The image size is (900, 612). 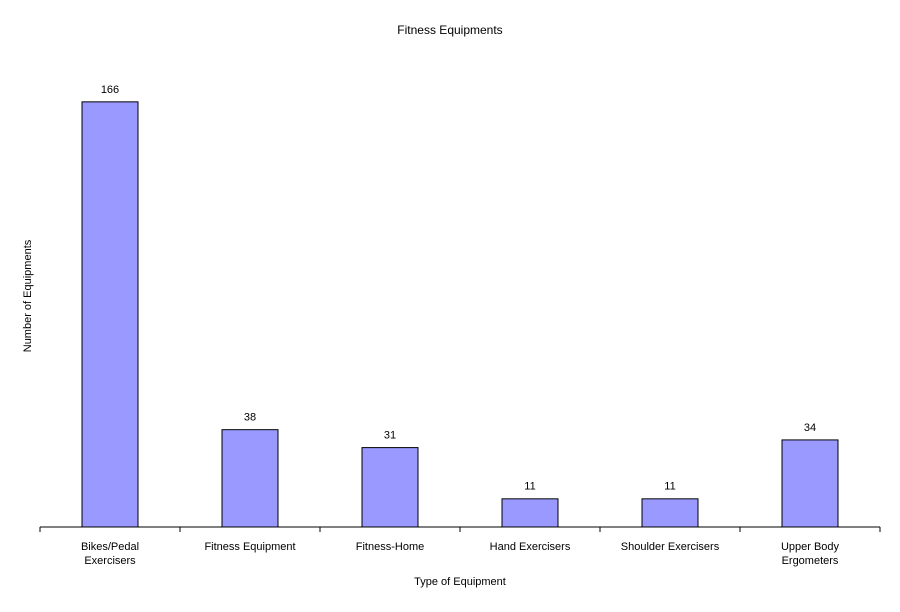 What do you see at coordinates (390, 436) in the screenshot?
I see `data-label: 31` at bounding box center [390, 436].